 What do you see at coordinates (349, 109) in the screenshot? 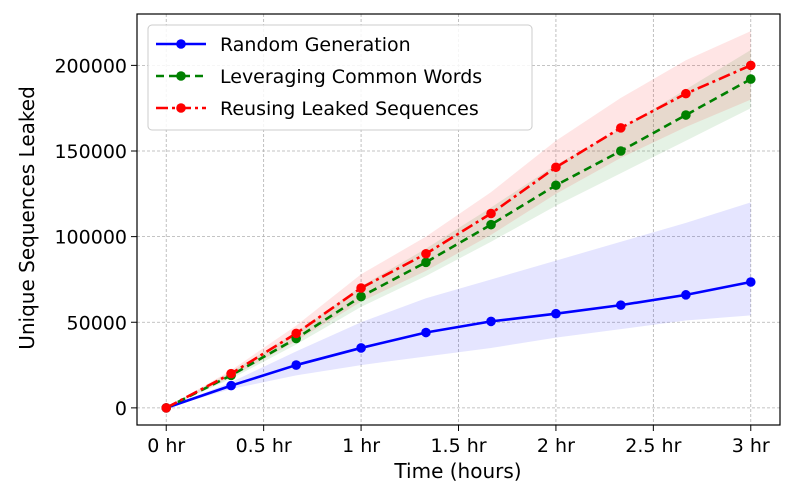
I see `legend-reusing-leaked-sequences-label: Reusing Leaked Sequences` at bounding box center [349, 109].